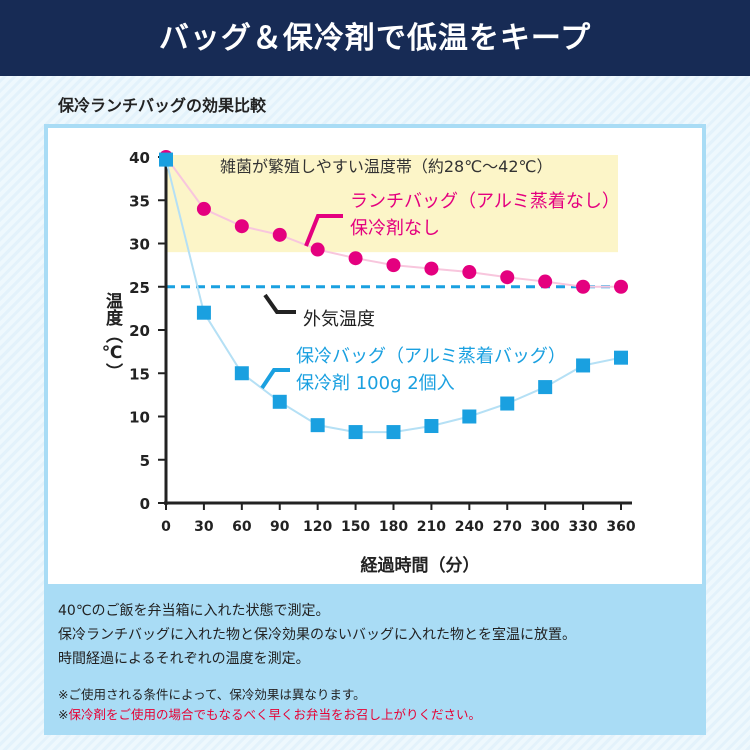 The height and width of the screenshot is (750, 750). Describe the element at coordinates (469, 527) in the screenshot. I see `x-tick-label: 240` at that location.